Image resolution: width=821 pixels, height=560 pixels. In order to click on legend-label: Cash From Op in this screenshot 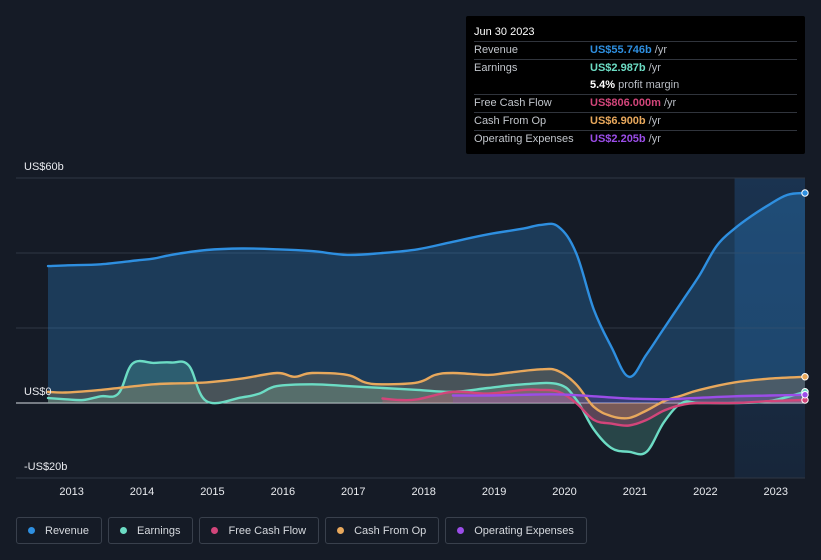, I will do `click(390, 530)`.